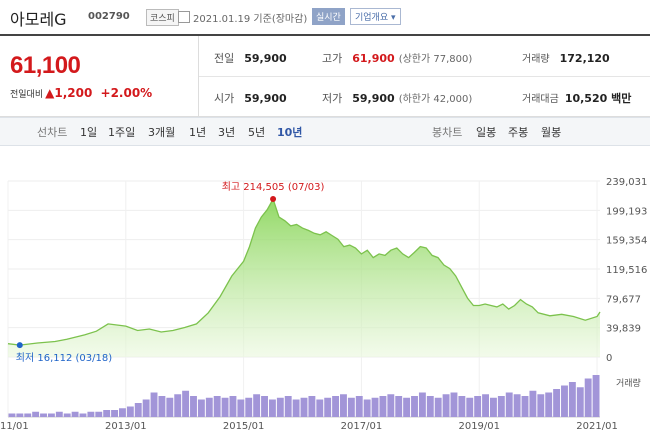 The width and height of the screenshot is (650, 437). I want to click on y-tick-label: 0, so click(609, 358).